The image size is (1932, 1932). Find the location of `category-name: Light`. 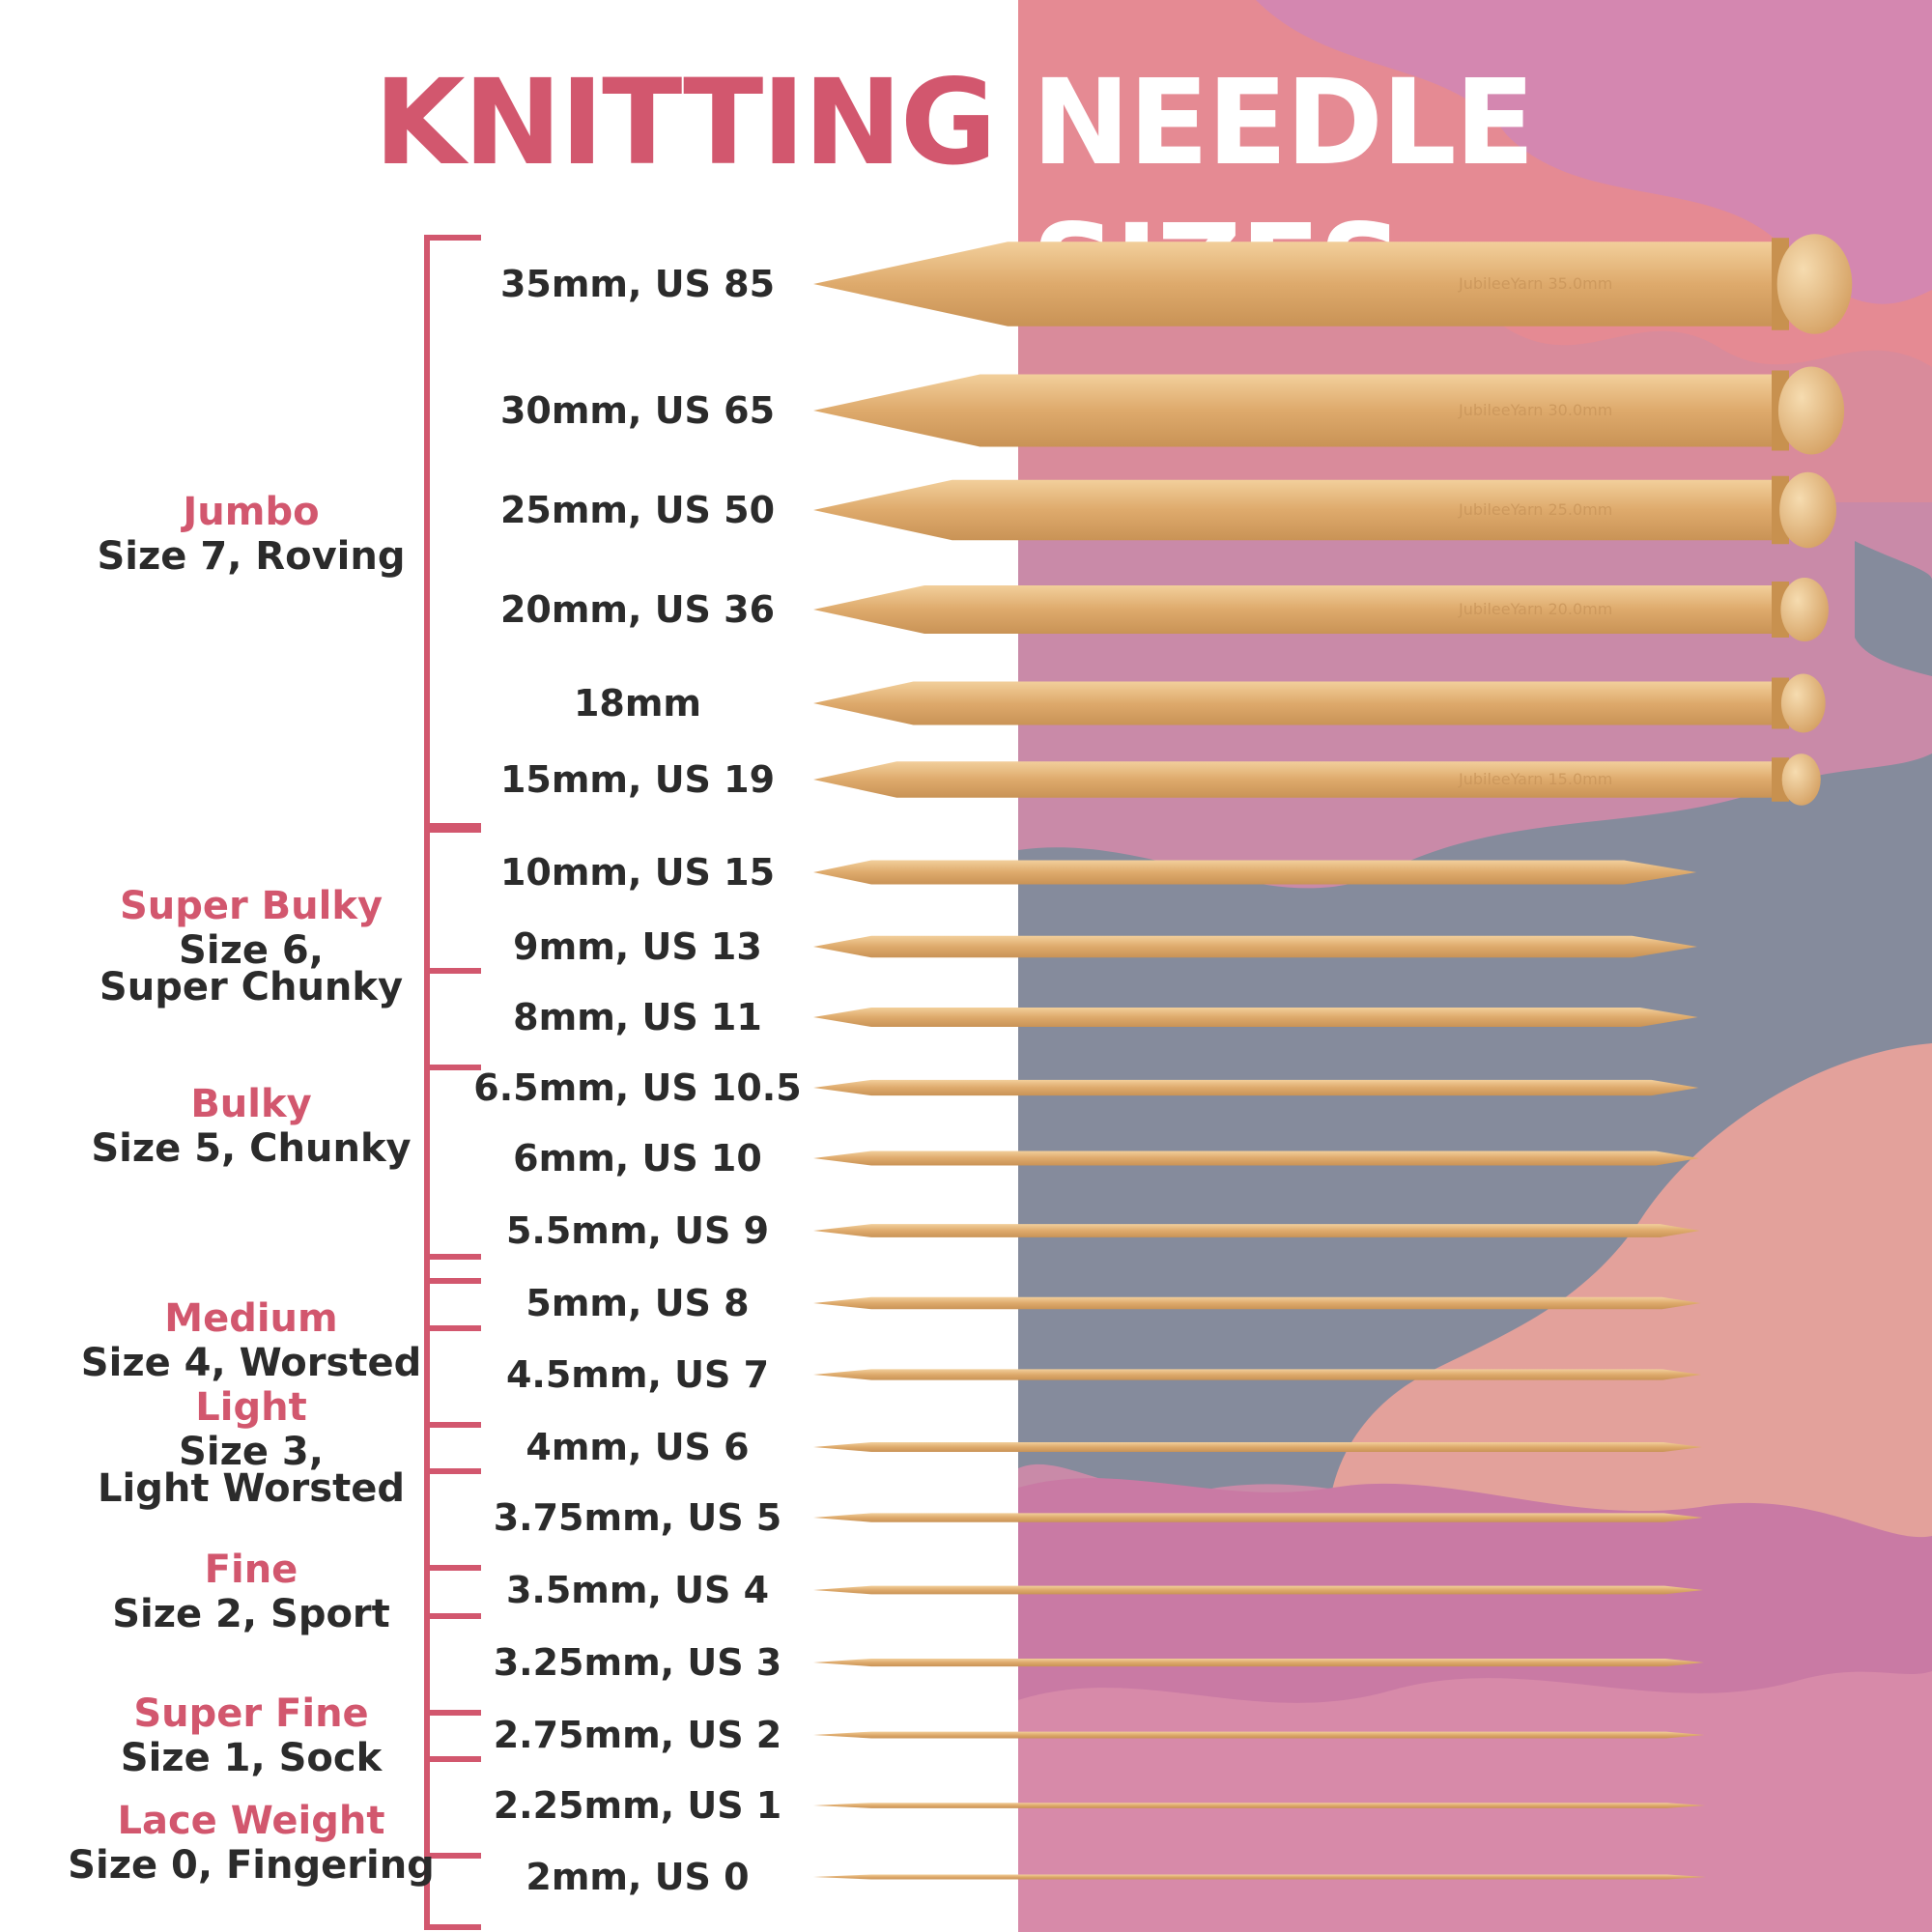

category-name: Light is located at coordinates (251, 1407).